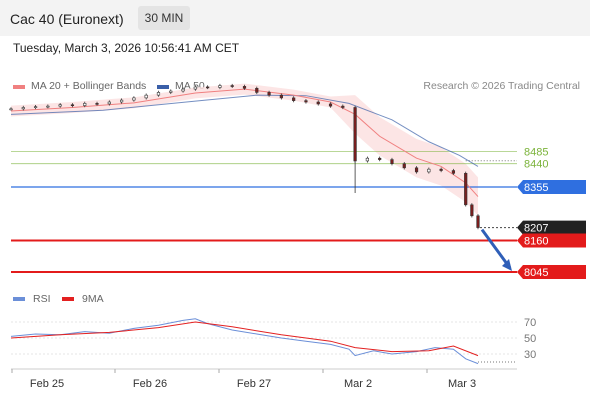 The width and height of the screenshot is (590, 400). Describe the element at coordinates (462, 384) in the screenshot. I see `x-tick-label-mar-3: Mar 3` at that location.